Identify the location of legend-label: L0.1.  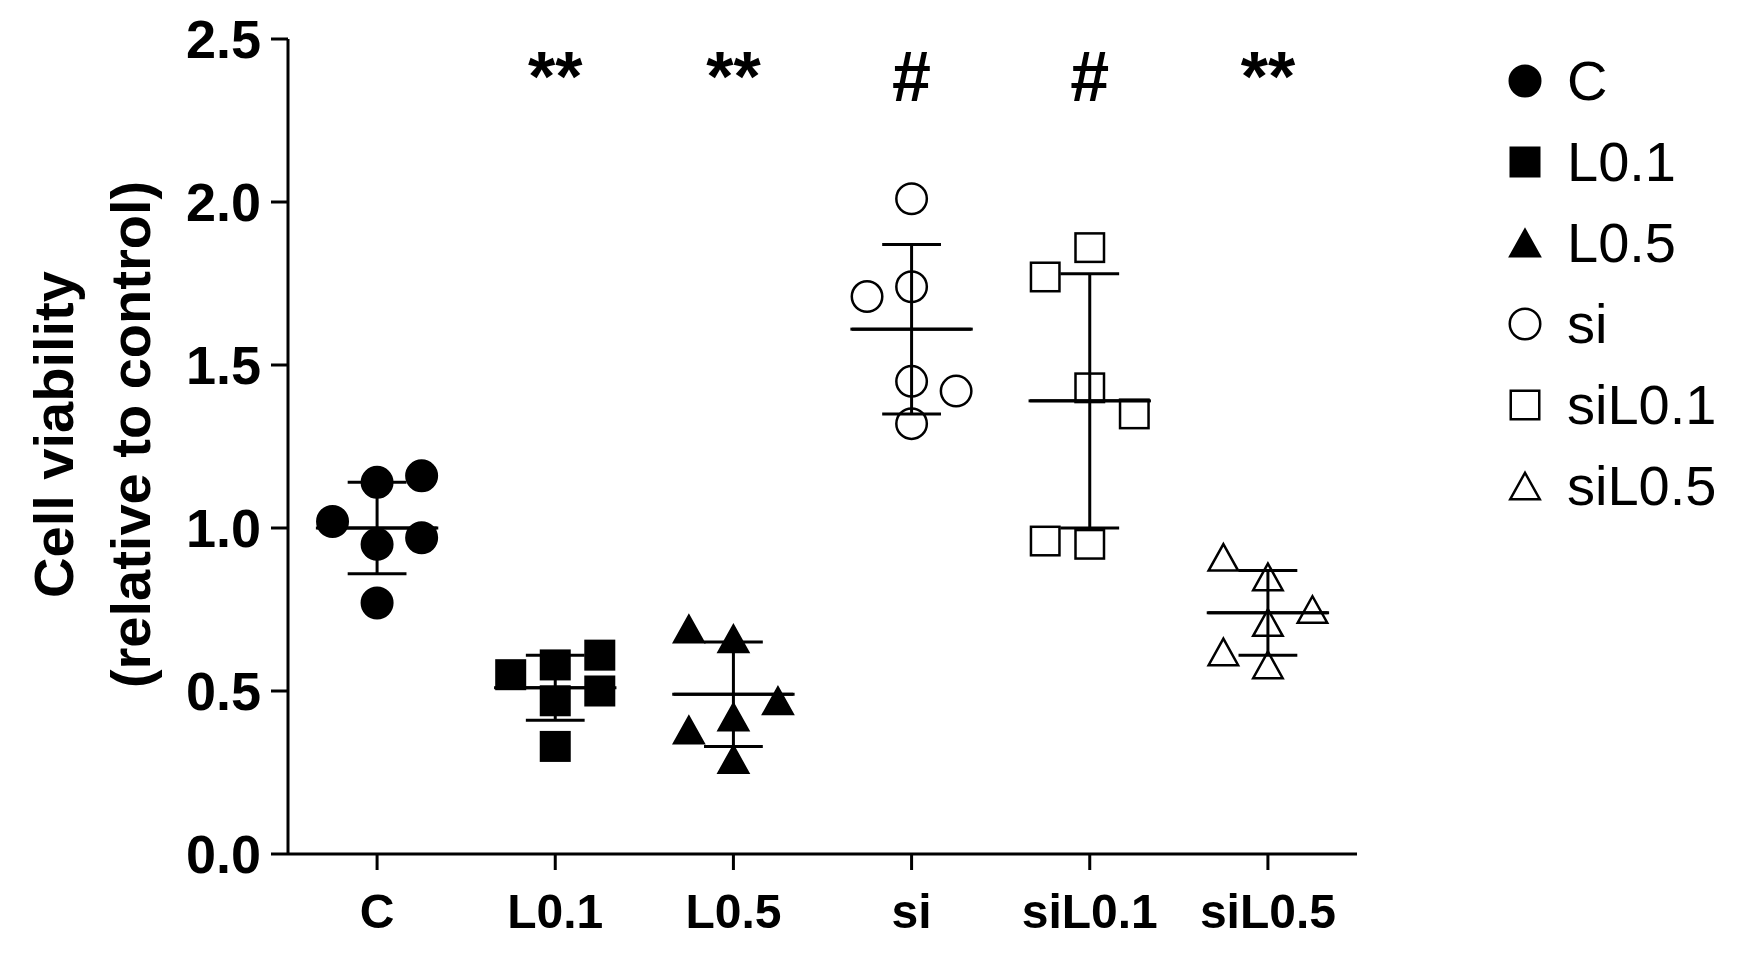
(1621, 161).